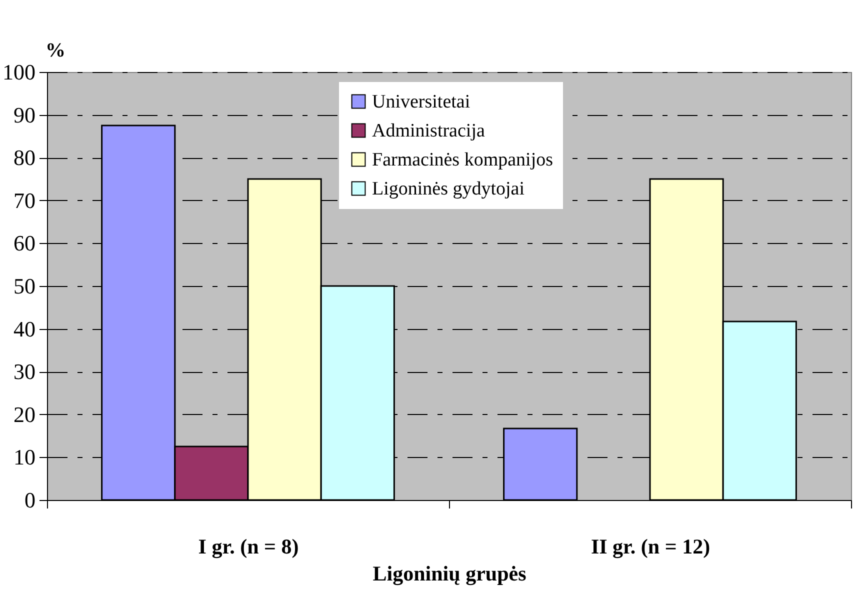 The height and width of the screenshot is (590, 853). I want to click on x-tick-label: II gr. (n = 12), so click(650, 546).